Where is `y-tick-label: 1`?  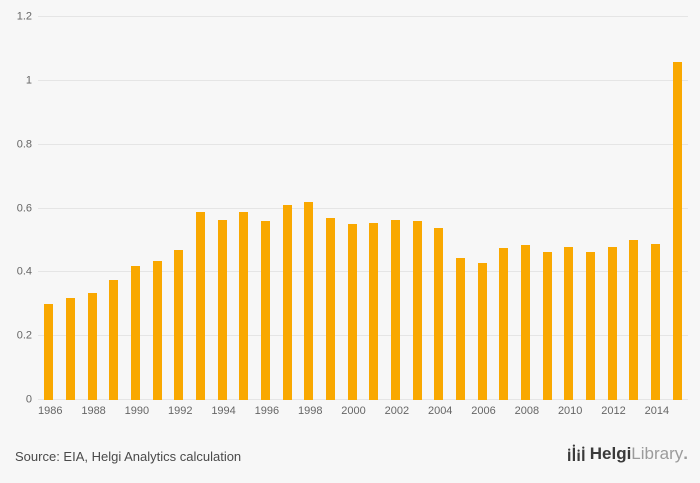
y-tick-label: 1 is located at coordinates (28, 80).